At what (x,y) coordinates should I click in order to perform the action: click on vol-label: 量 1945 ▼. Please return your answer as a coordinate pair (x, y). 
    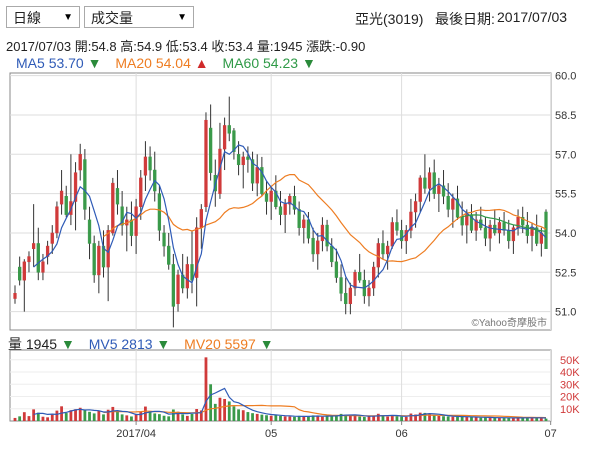
    Looking at the image, I should click on (41, 344).